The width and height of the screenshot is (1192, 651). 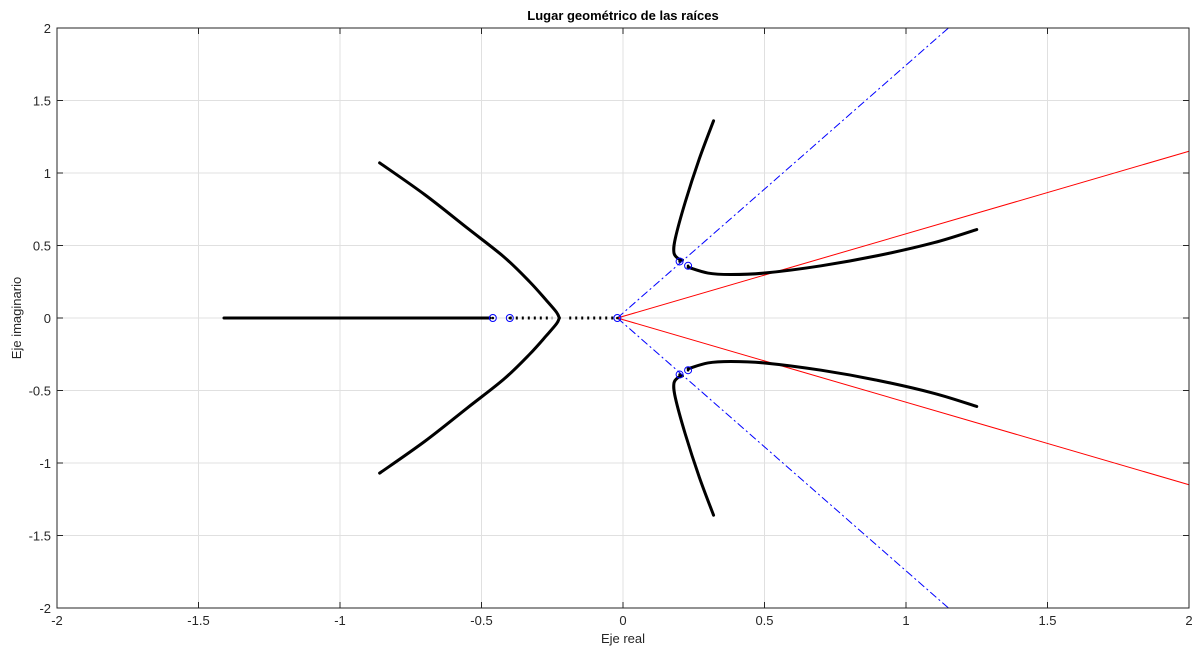 I want to click on y-tick-label: -1, so click(x=45, y=463).